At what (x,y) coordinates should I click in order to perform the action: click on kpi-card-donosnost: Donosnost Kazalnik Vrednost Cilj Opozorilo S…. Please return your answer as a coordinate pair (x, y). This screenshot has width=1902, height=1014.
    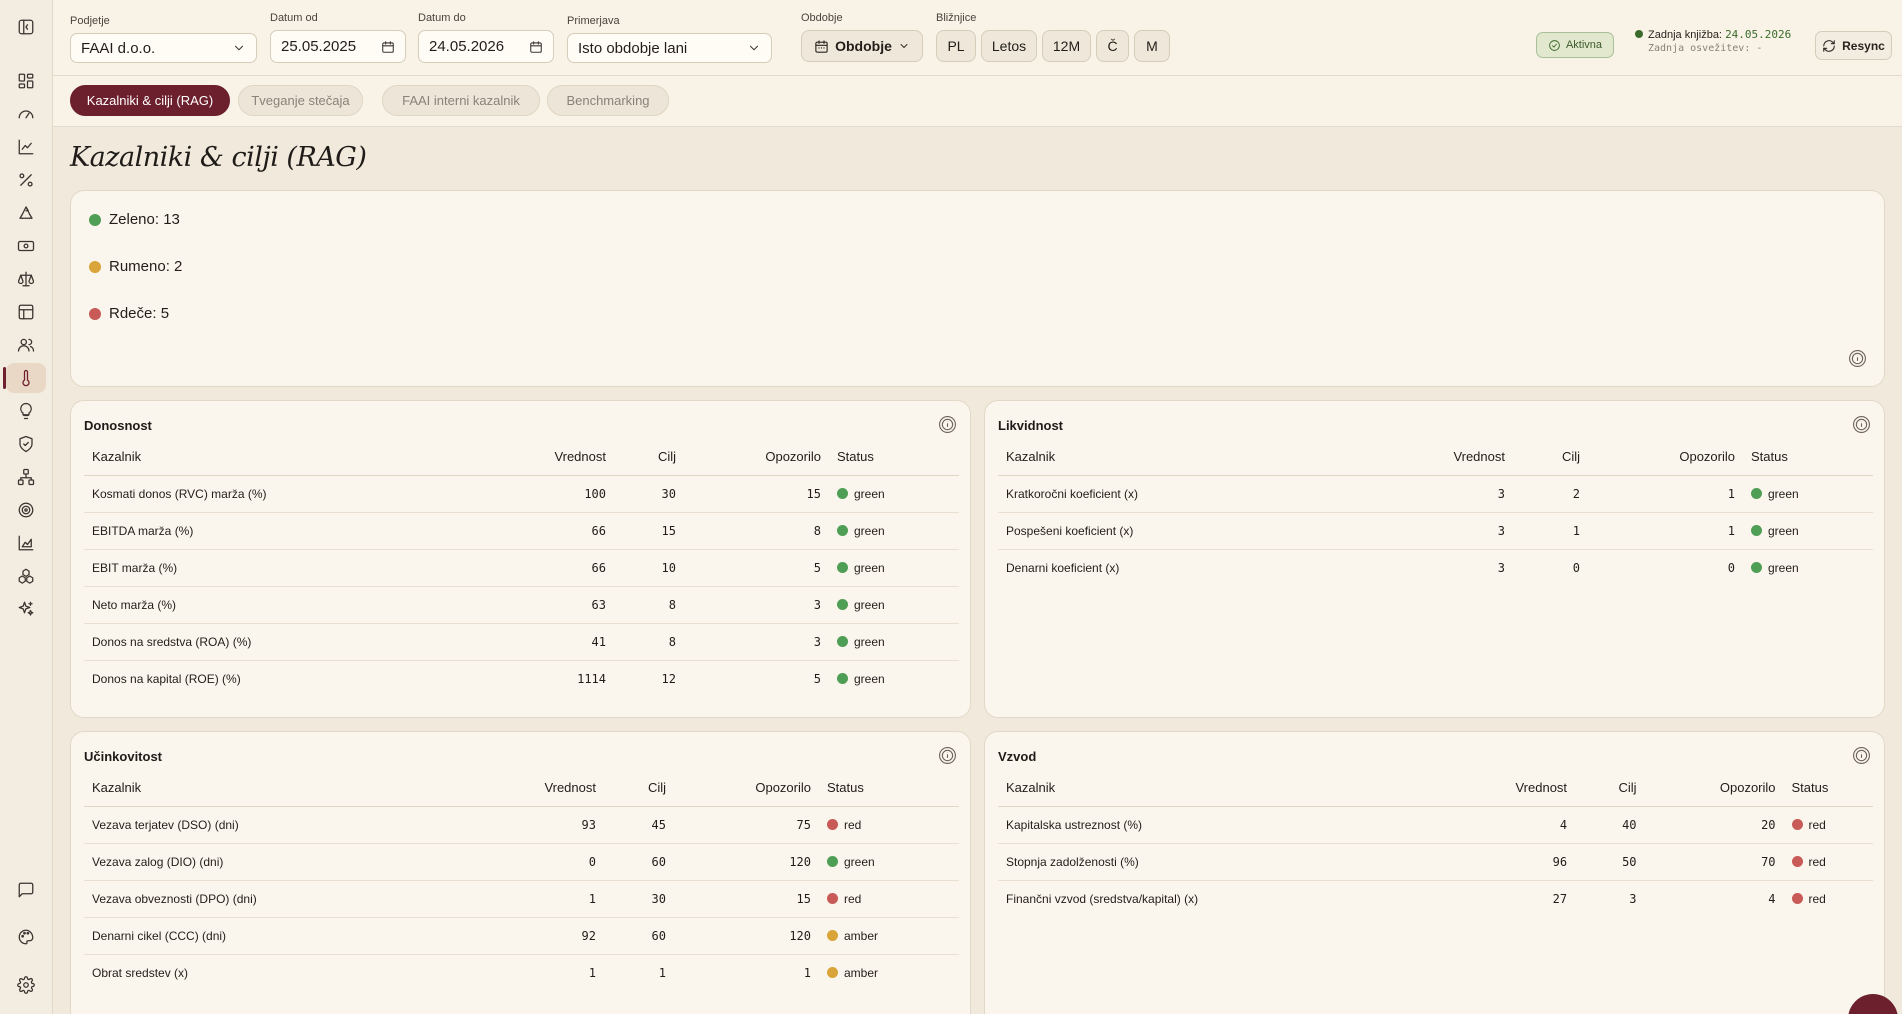
    Looking at the image, I should click on (520, 559).